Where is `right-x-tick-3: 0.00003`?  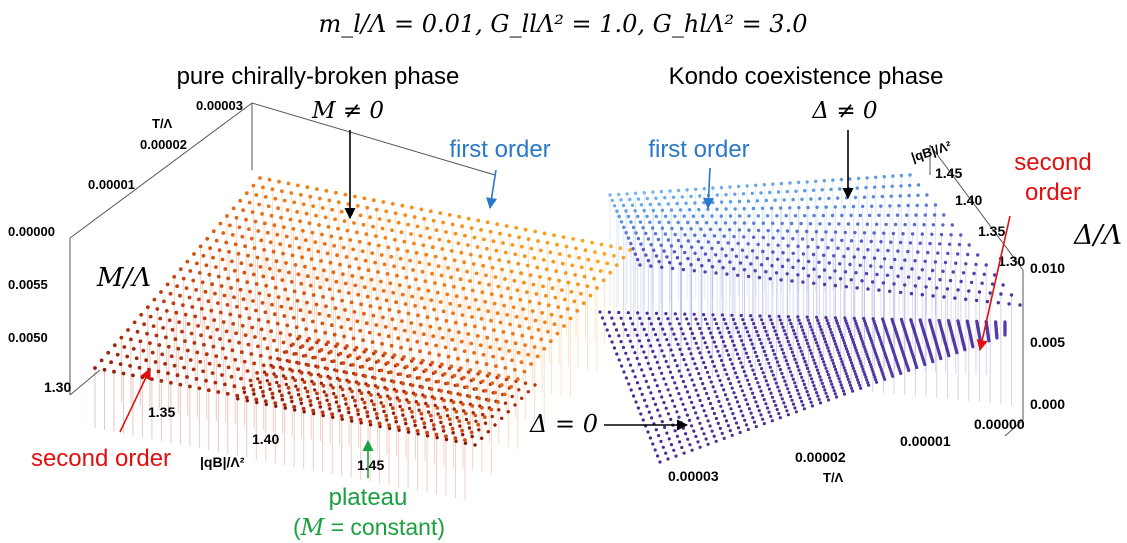
right-x-tick-3: 0.00003 is located at coordinates (693, 476).